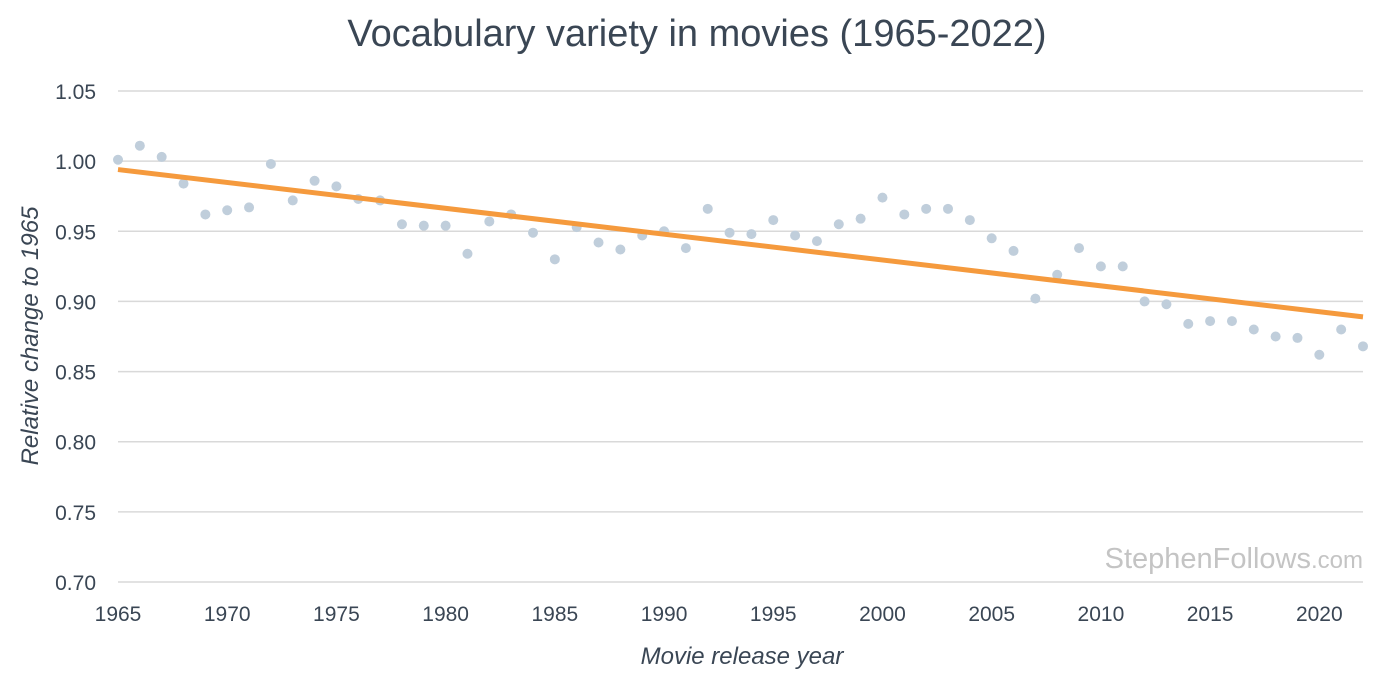 This screenshot has width=1399, height=682. I want to click on x-tick-label: 1975, so click(336, 614).